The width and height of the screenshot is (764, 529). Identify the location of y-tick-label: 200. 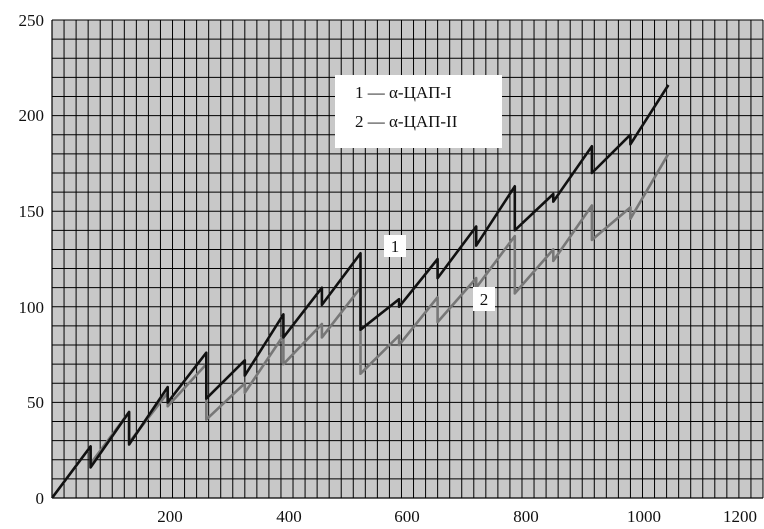
(32, 115).